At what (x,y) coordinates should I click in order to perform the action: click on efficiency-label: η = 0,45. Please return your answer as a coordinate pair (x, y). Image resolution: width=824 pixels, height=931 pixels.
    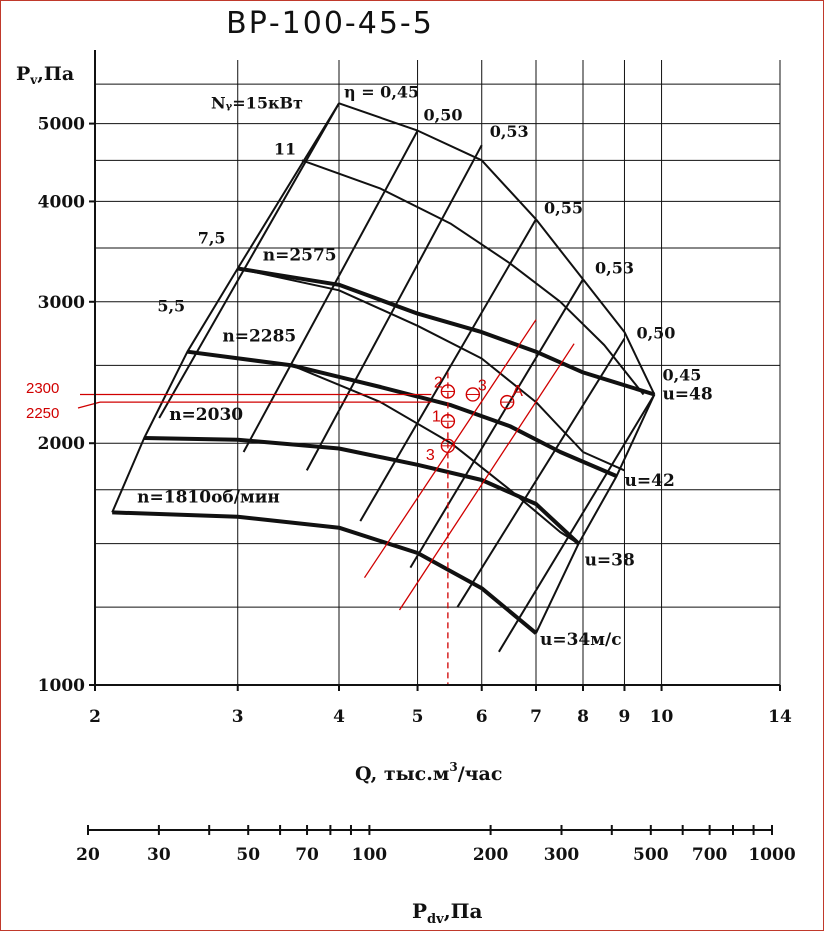
    Looking at the image, I should click on (381, 91).